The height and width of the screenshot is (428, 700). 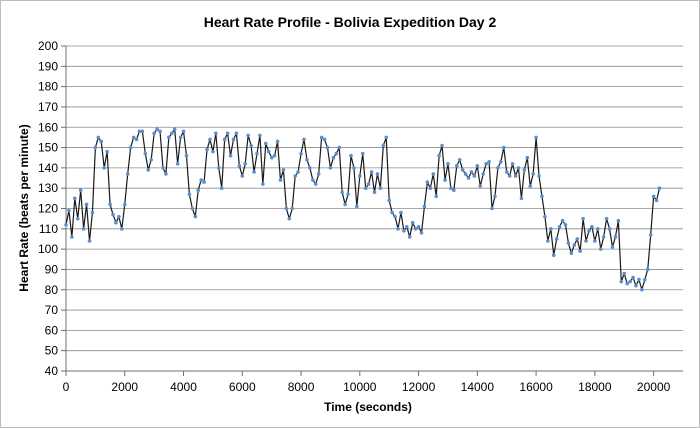 What do you see at coordinates (183, 387) in the screenshot?
I see `x-tick-label: 4000` at bounding box center [183, 387].